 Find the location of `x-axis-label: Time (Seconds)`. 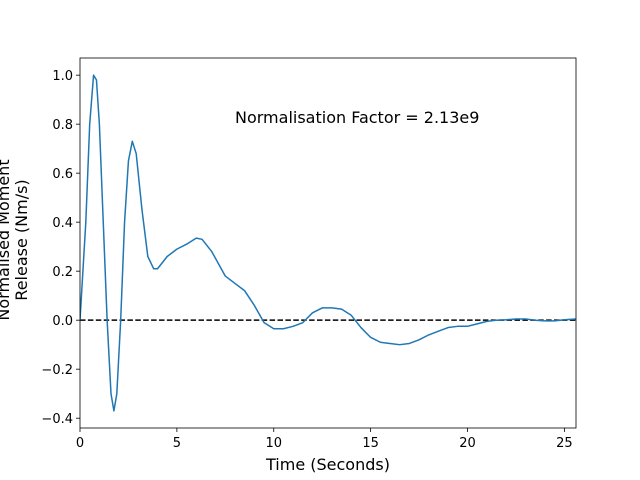

x-axis-label: Time (Seconds) is located at coordinates (327, 464).